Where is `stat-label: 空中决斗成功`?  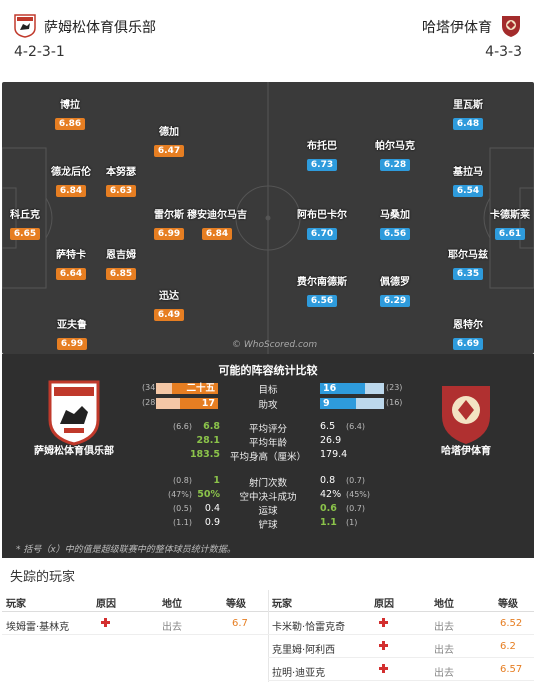 stat-label: 空中决斗成功 is located at coordinates (268, 497).